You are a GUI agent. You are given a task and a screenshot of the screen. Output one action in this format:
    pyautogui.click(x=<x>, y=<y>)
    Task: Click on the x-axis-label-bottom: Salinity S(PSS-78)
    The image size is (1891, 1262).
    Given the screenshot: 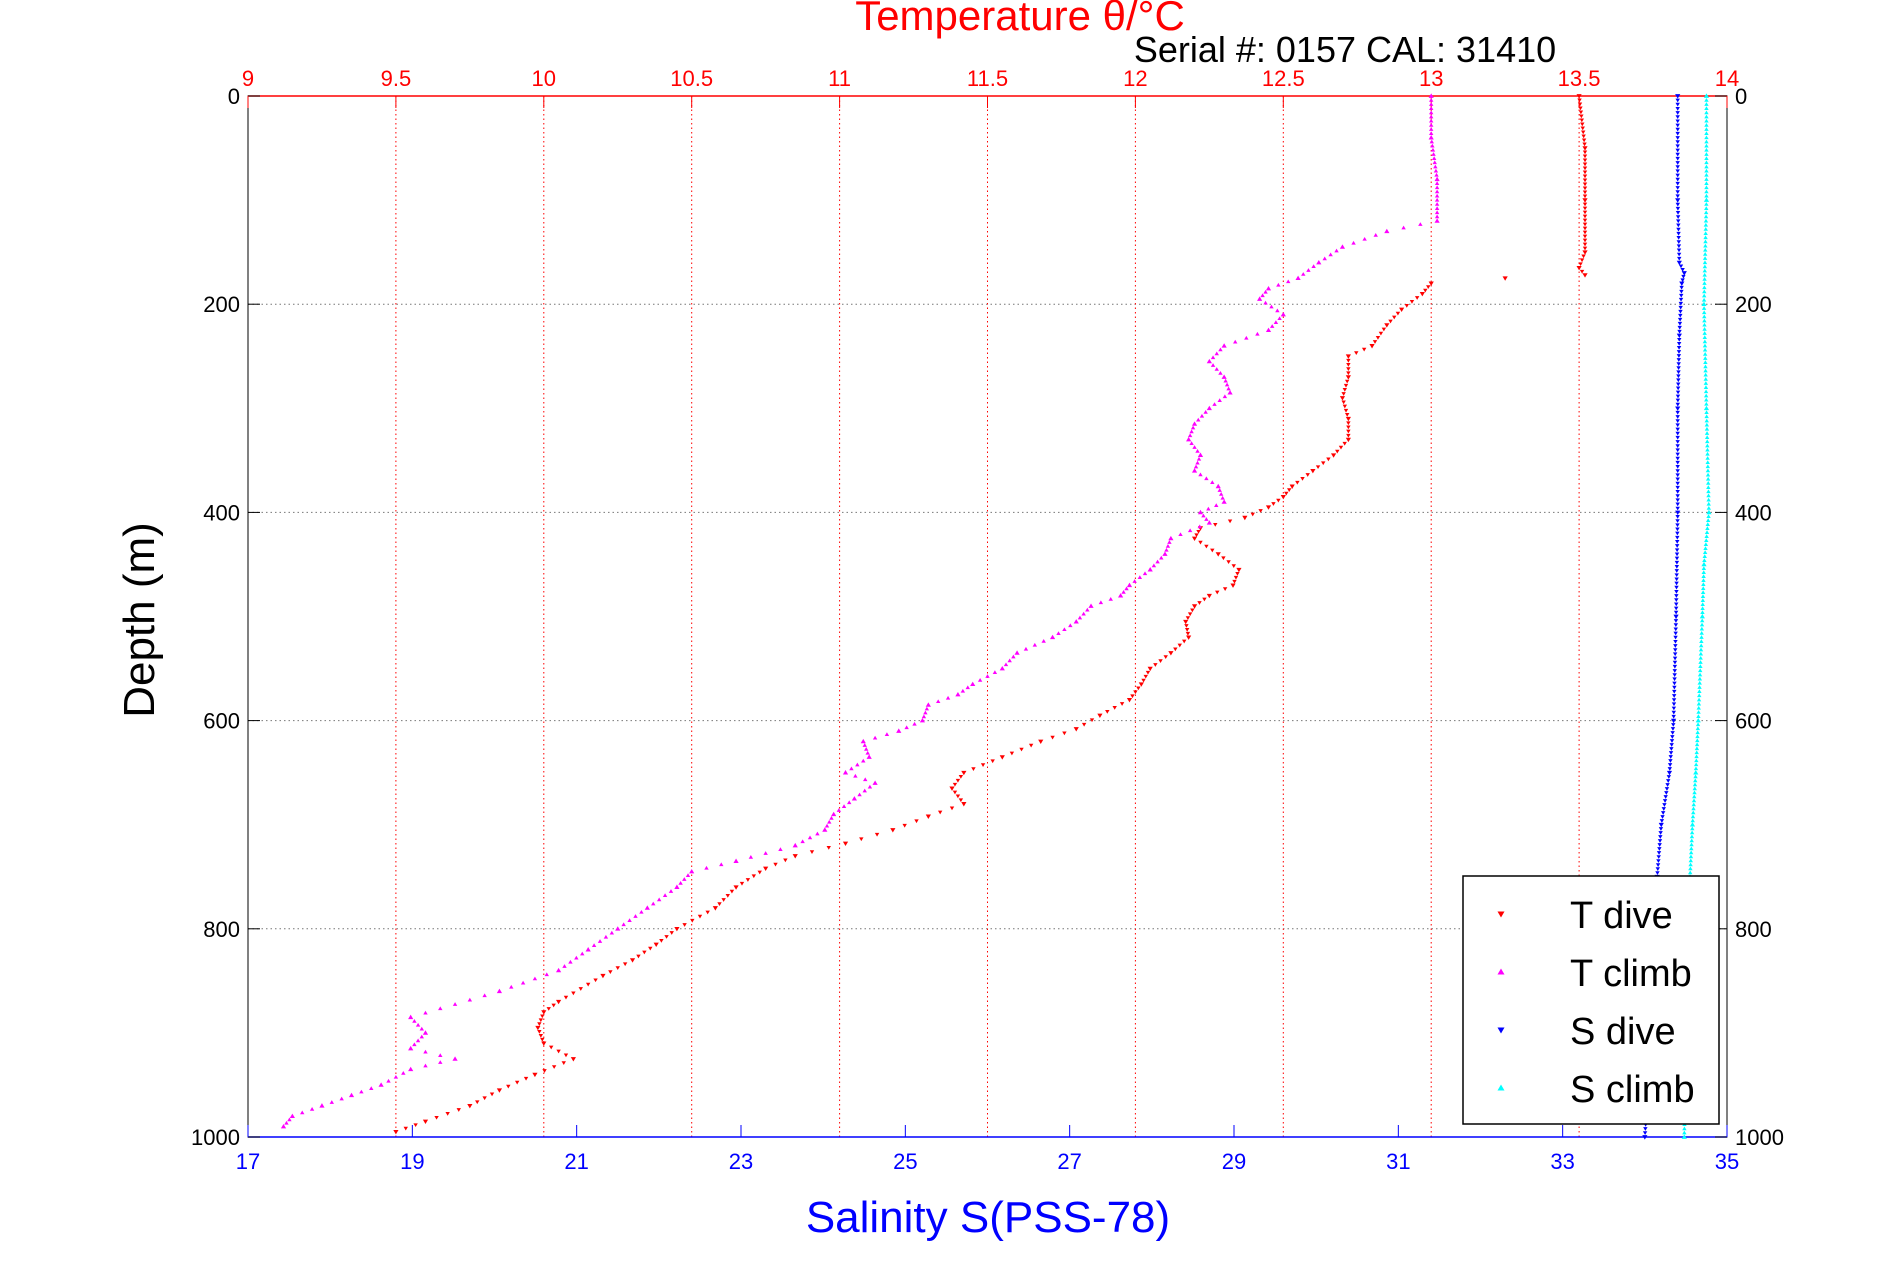 What is the action you would take?
    pyautogui.click(x=988, y=1217)
    